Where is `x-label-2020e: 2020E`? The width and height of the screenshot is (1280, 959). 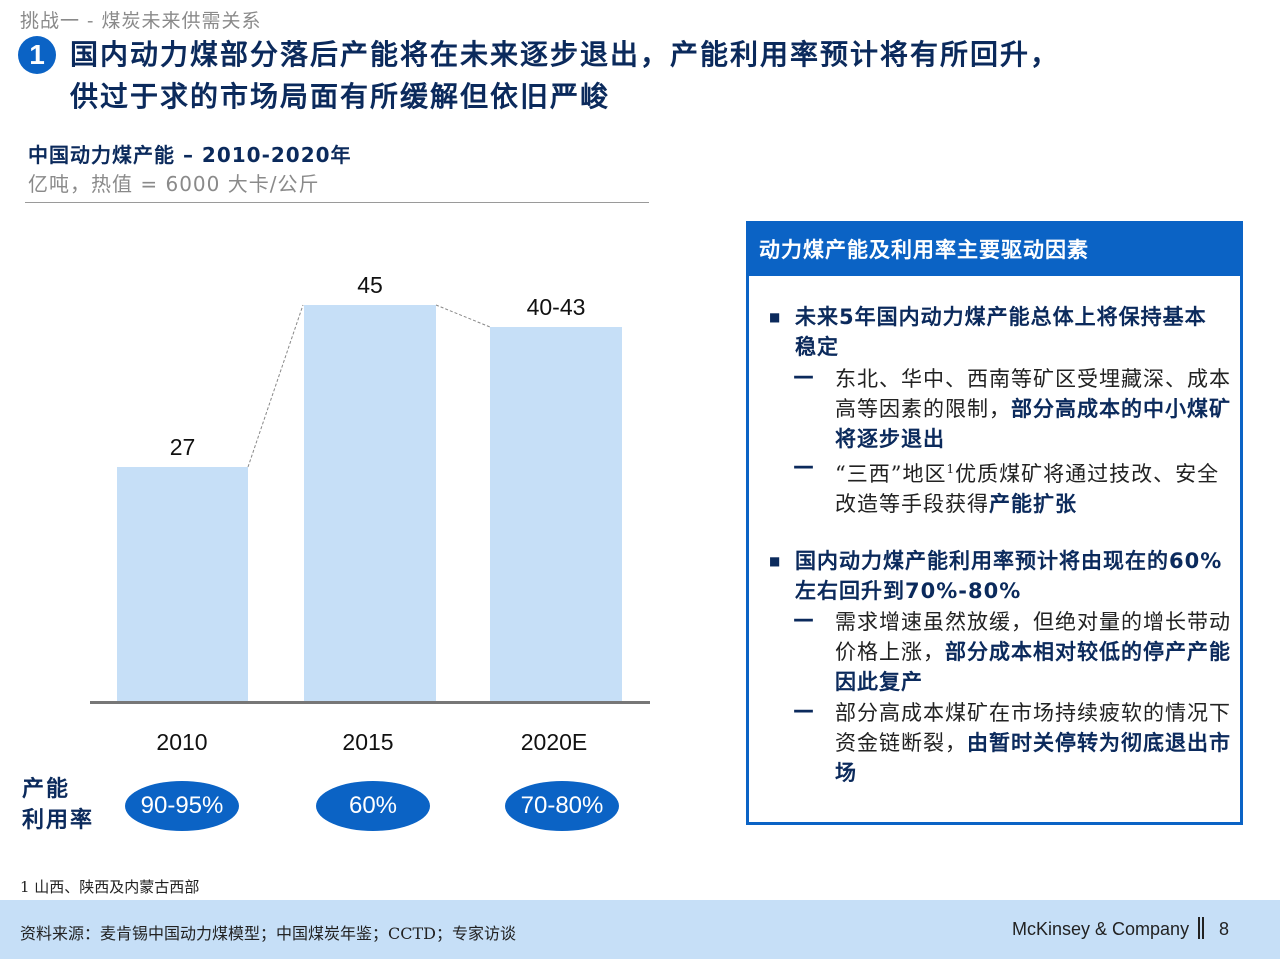 x-label-2020e: 2020E is located at coordinates (554, 742).